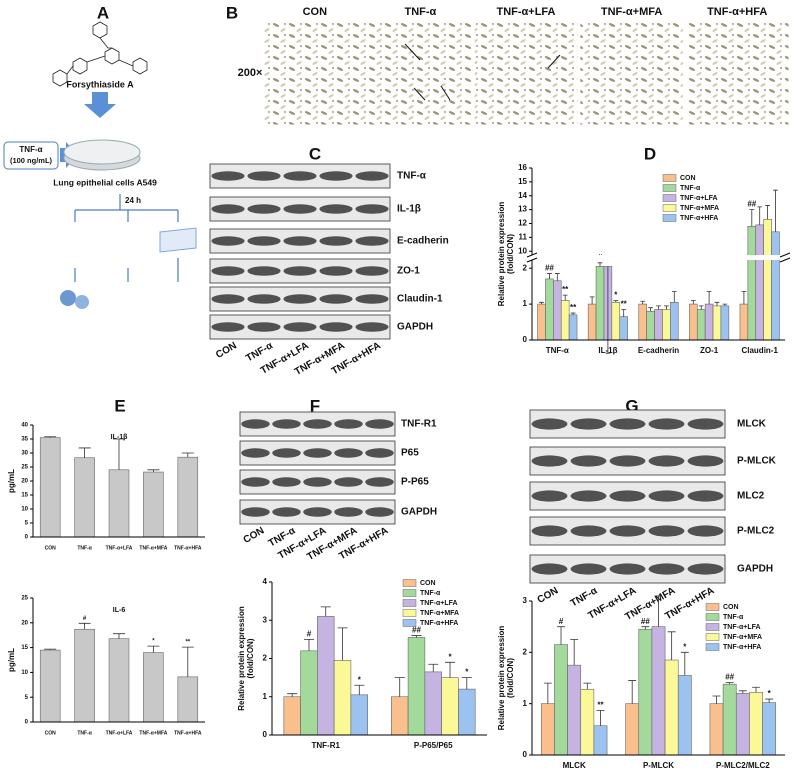  What do you see at coordinates (522, 195) in the screenshot?
I see `y-tick-label: 14` at bounding box center [522, 195].